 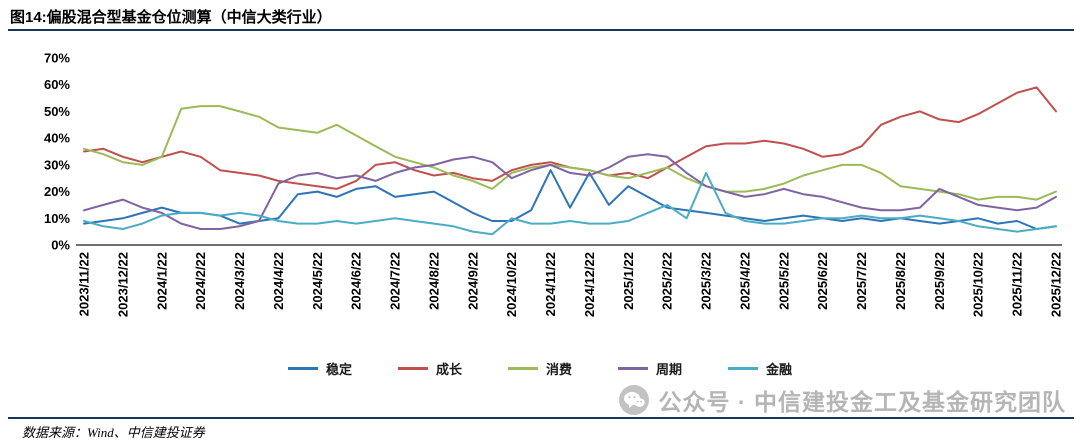 I want to click on title-divider, so click(x=541, y=30).